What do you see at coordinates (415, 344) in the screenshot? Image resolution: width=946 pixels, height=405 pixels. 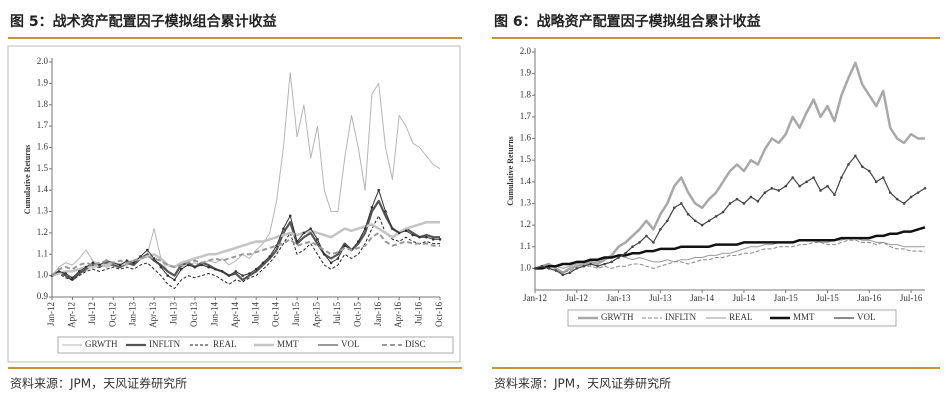 I see `legend-label: DISC` at bounding box center [415, 344].